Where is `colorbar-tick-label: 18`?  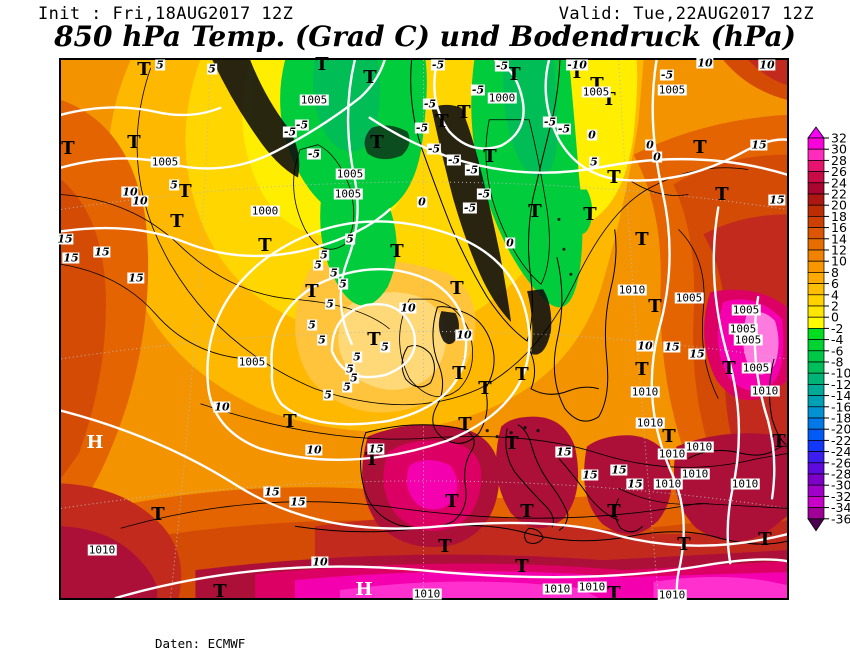
colorbar-tick-label: 18 is located at coordinates (839, 216).